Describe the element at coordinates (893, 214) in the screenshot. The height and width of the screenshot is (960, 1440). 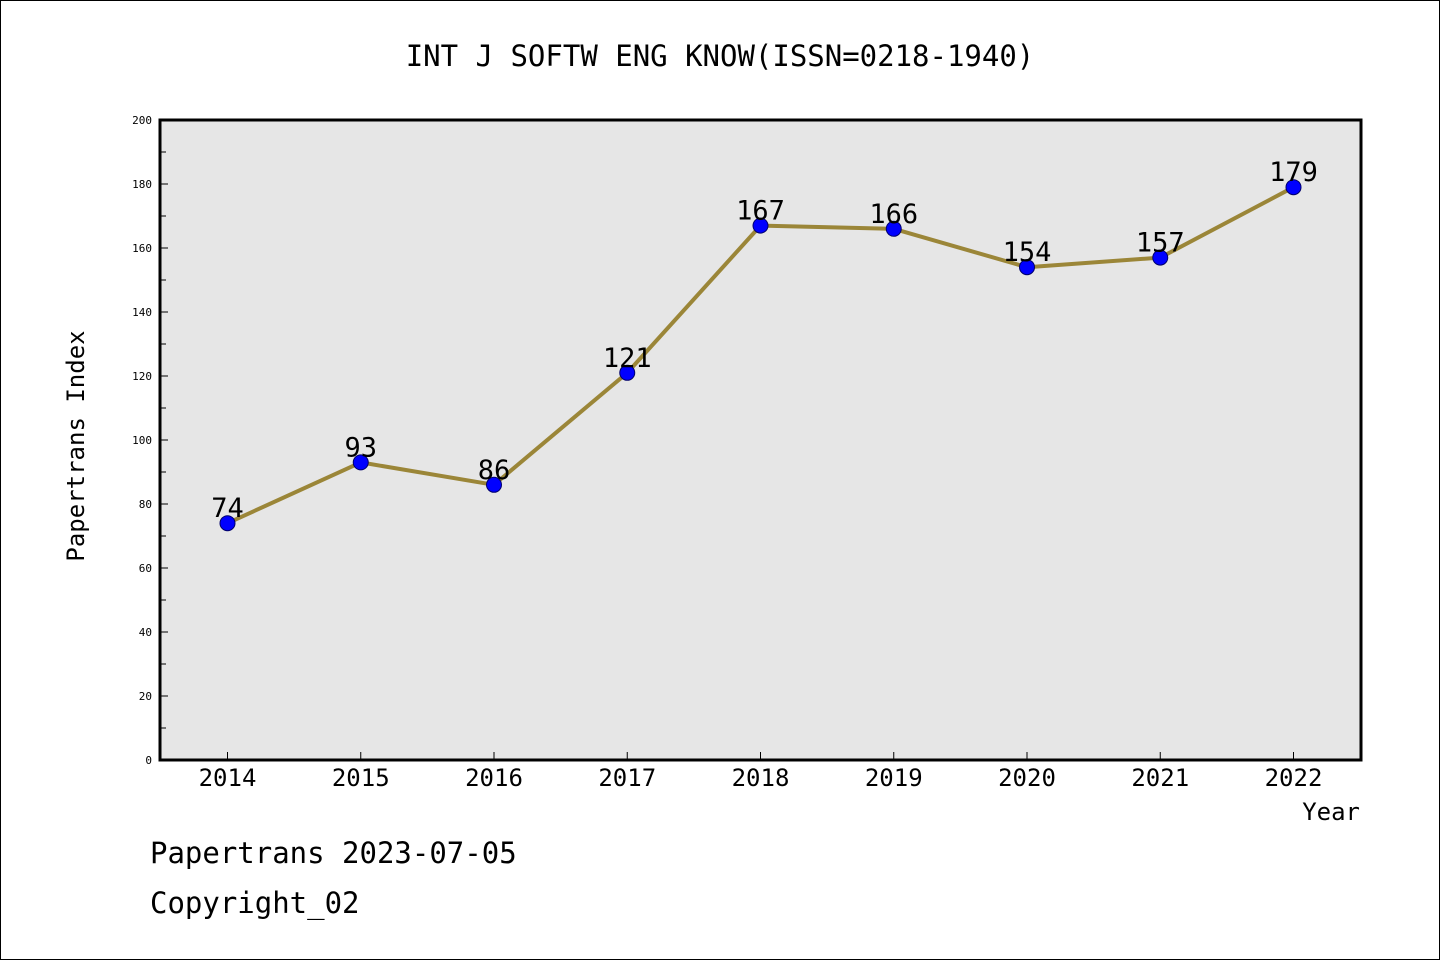
I see `data-label: 166` at that location.